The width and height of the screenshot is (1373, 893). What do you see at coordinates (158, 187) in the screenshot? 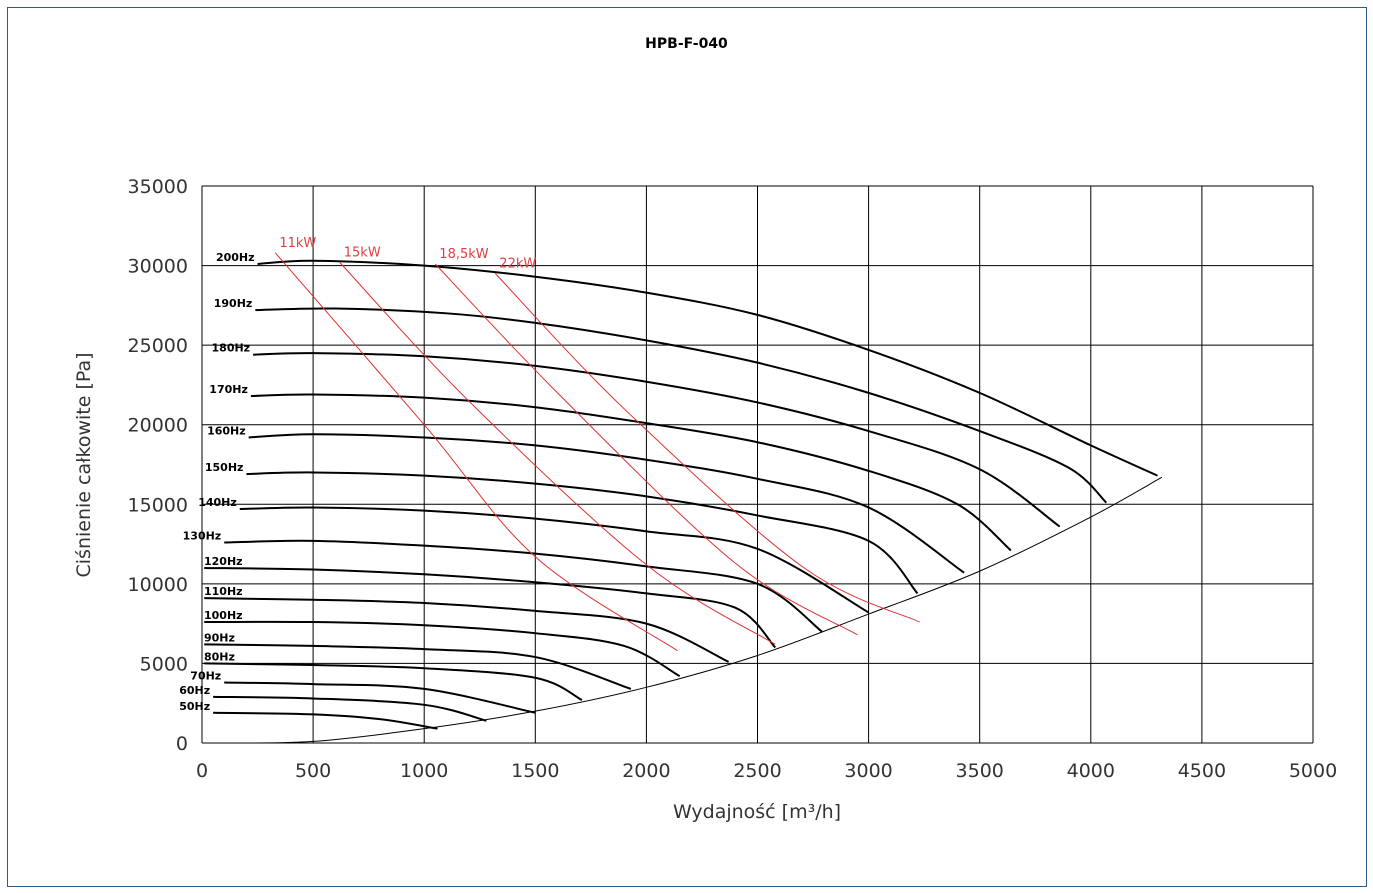
I see `y-tick-label: 35000` at bounding box center [158, 187].